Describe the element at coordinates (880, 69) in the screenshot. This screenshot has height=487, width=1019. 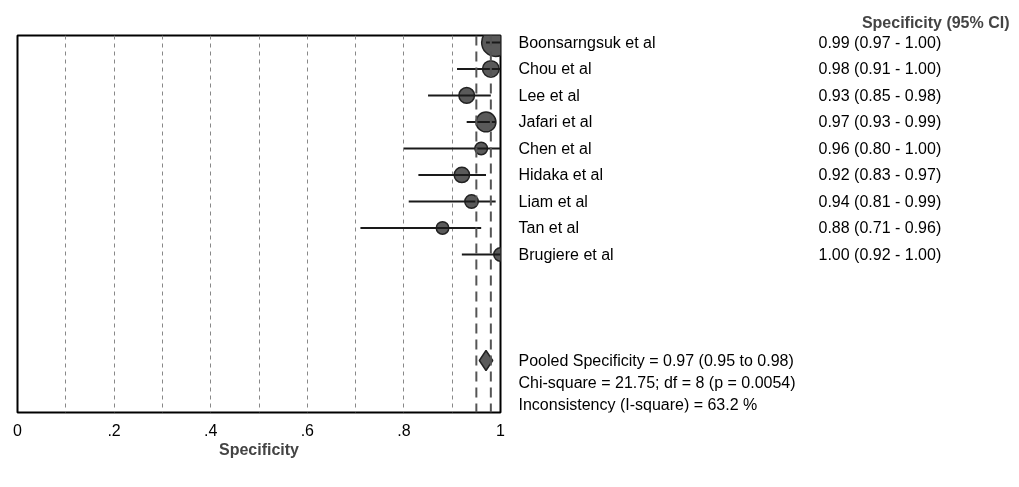
I see `data-label: 0.98 (0.91 - 1.00)` at that location.